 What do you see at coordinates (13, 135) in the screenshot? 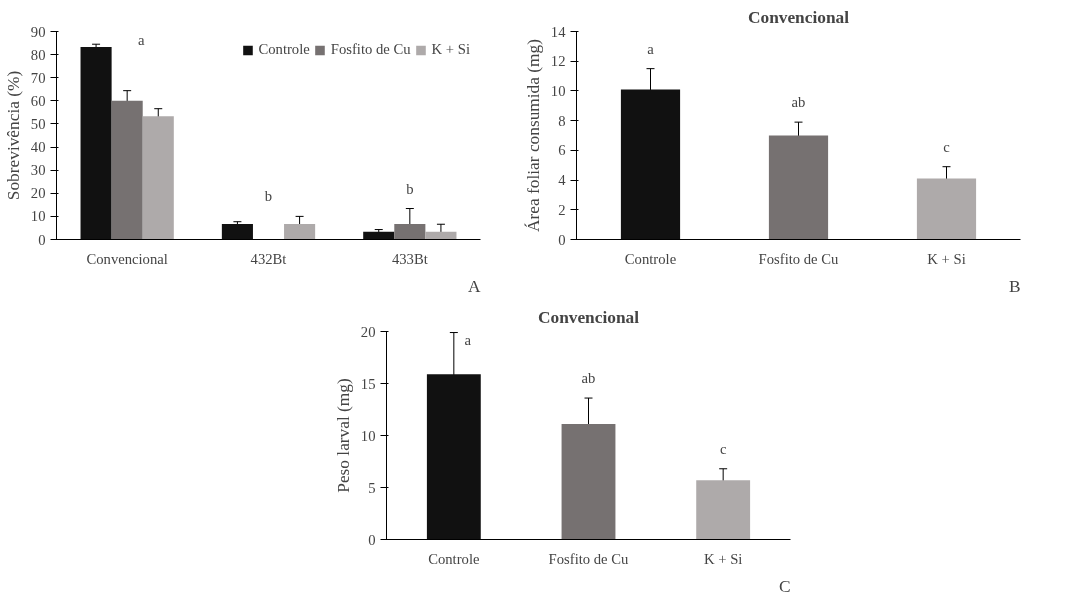
I see `y-axis-title: Sobrevivência (%)` at bounding box center [13, 135].